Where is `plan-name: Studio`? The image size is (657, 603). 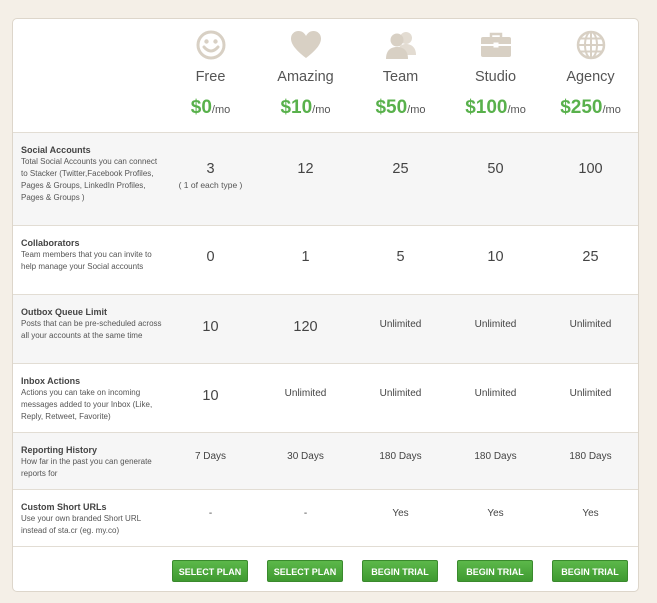 plan-name: Studio is located at coordinates (495, 77).